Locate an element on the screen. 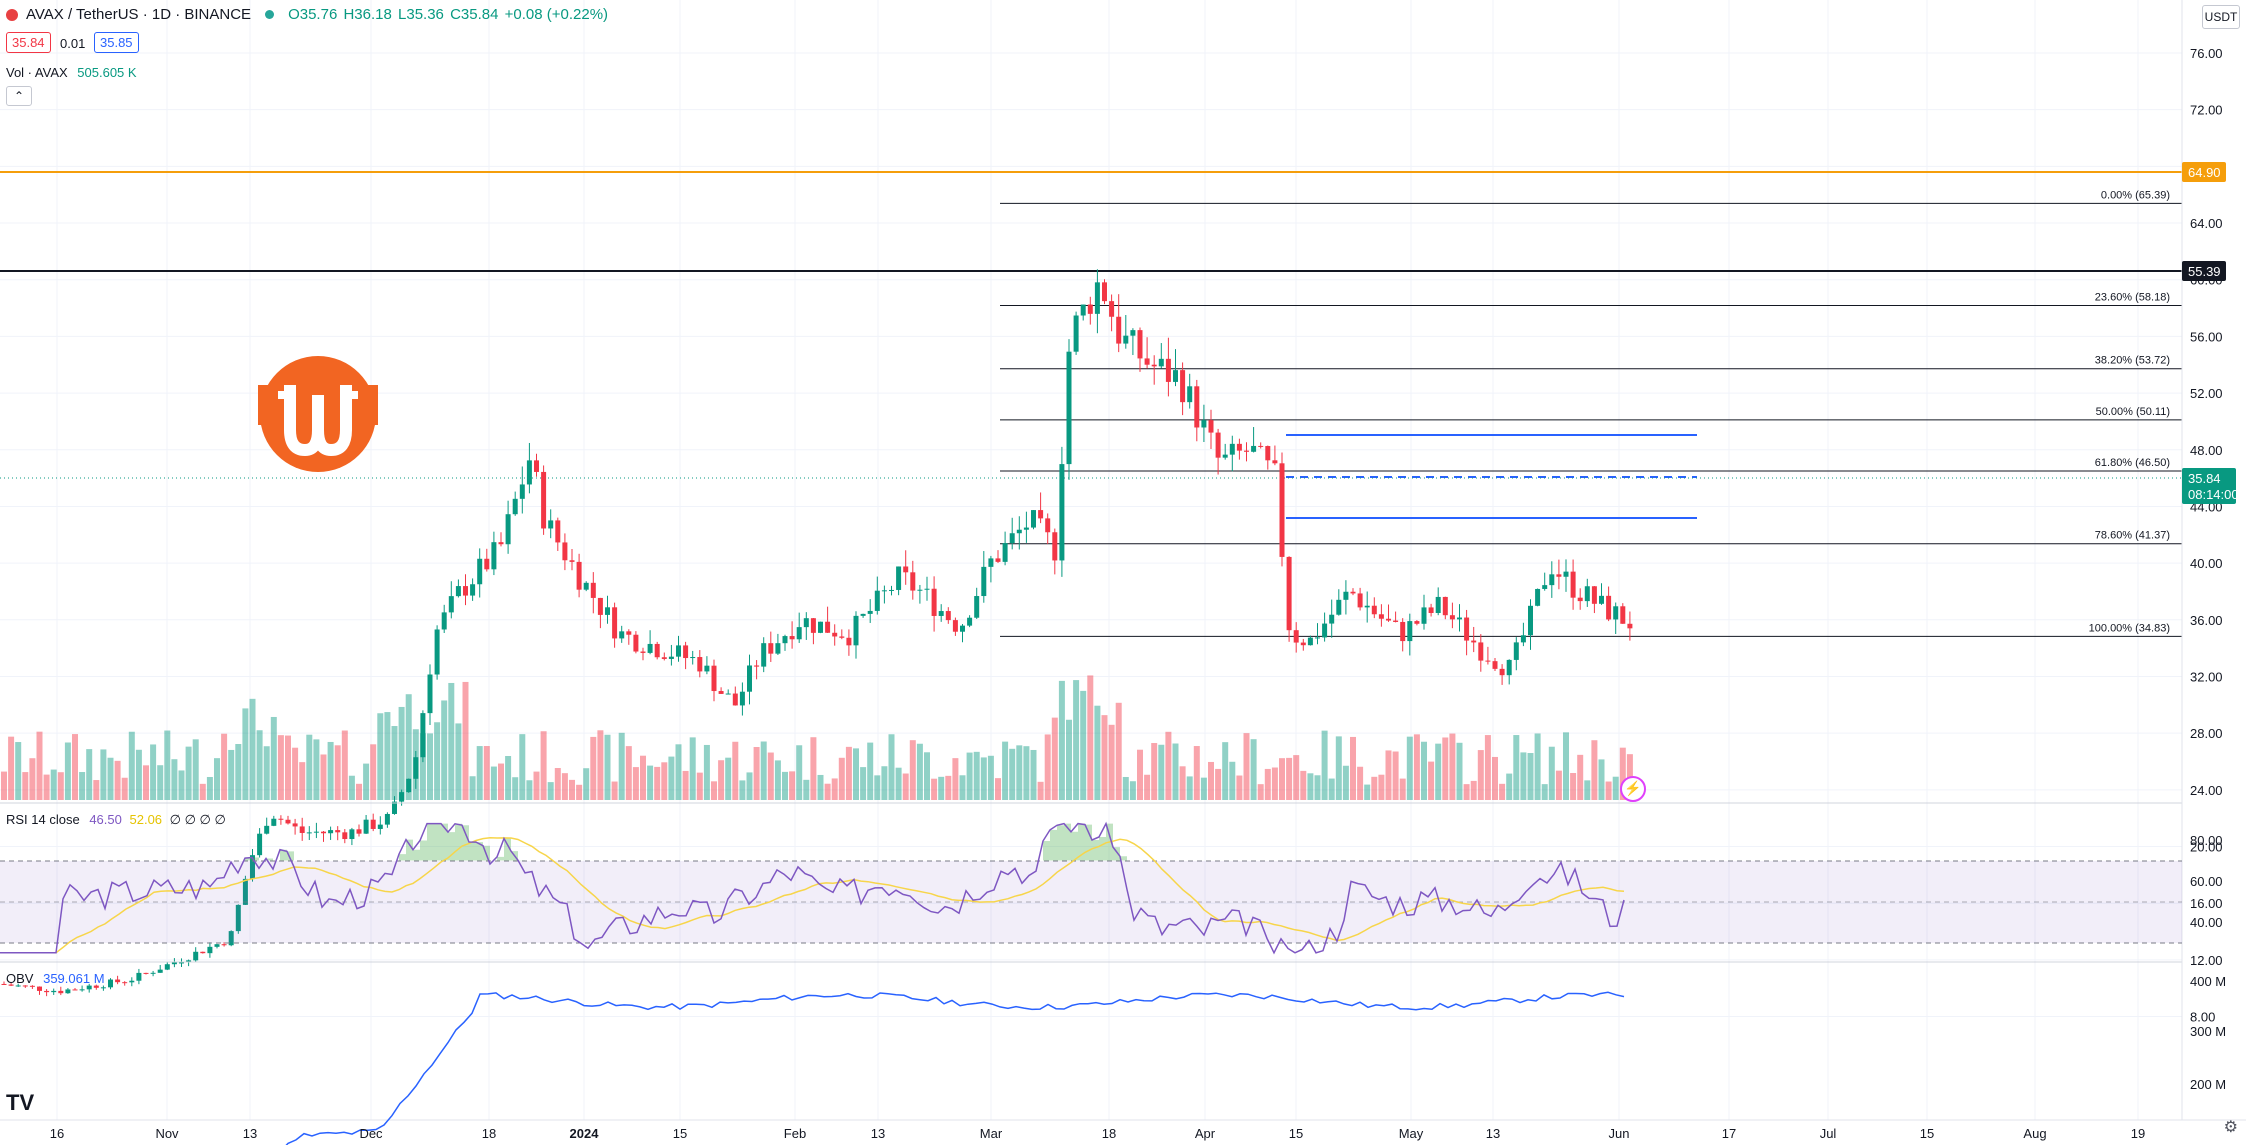  time-axis-label: 13 is located at coordinates (1493, 1133).